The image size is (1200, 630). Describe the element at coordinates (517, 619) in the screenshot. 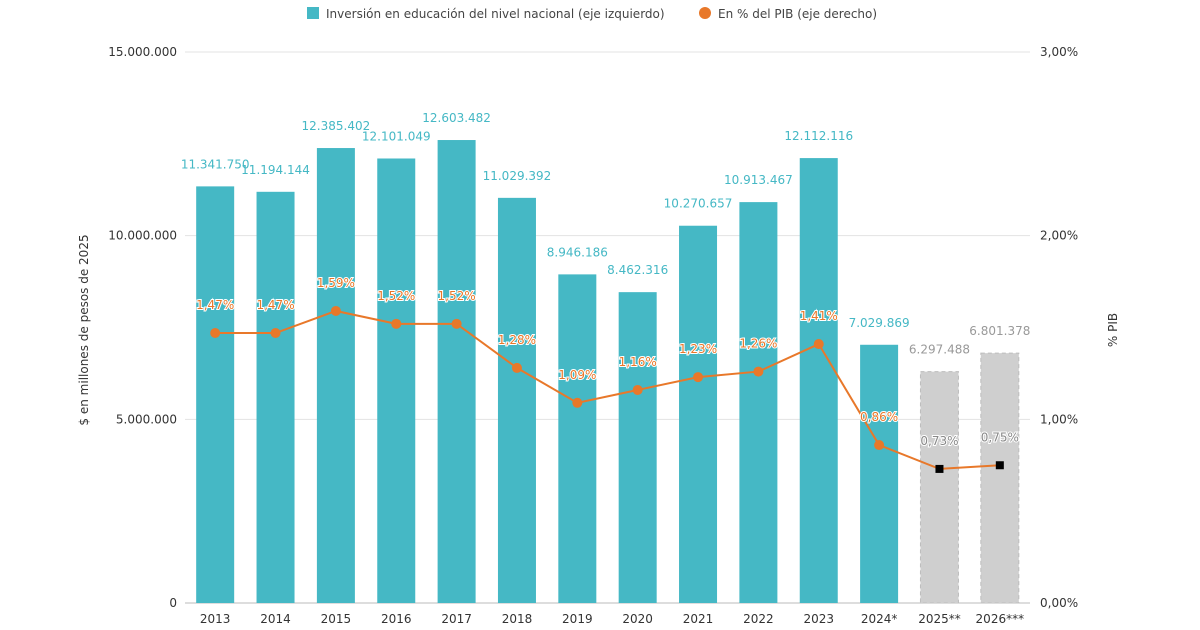

I see `x-tick-label: 2018` at that location.